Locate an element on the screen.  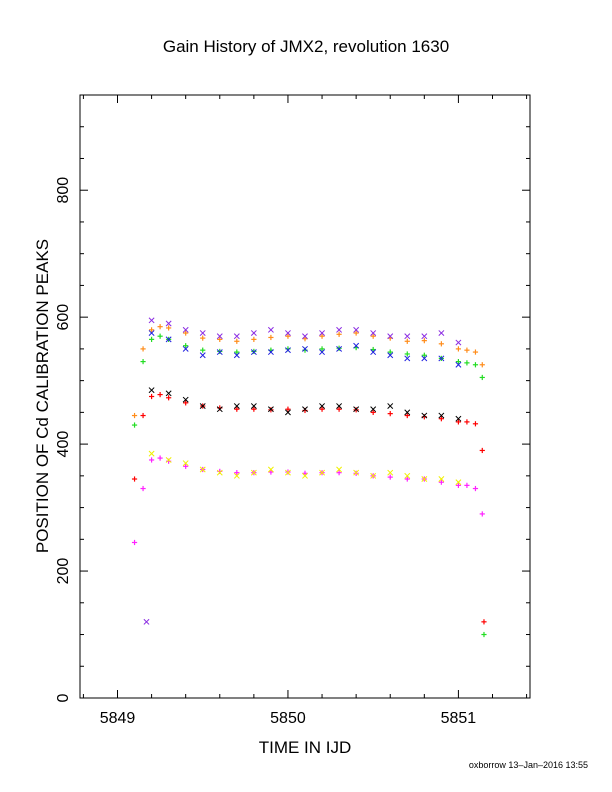
isolated-point-red is located at coordinates (484, 622).